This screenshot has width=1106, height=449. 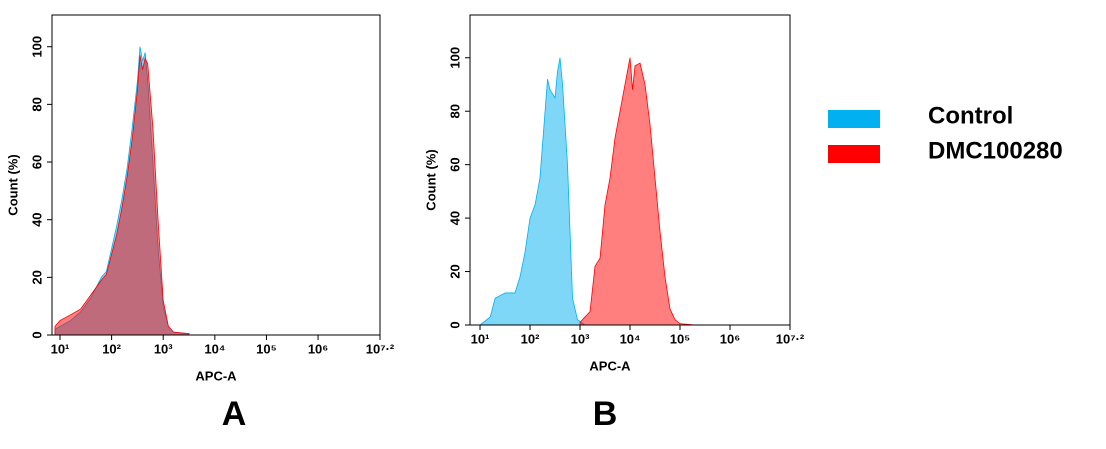 I want to click on panel-label: B, so click(x=605, y=414).